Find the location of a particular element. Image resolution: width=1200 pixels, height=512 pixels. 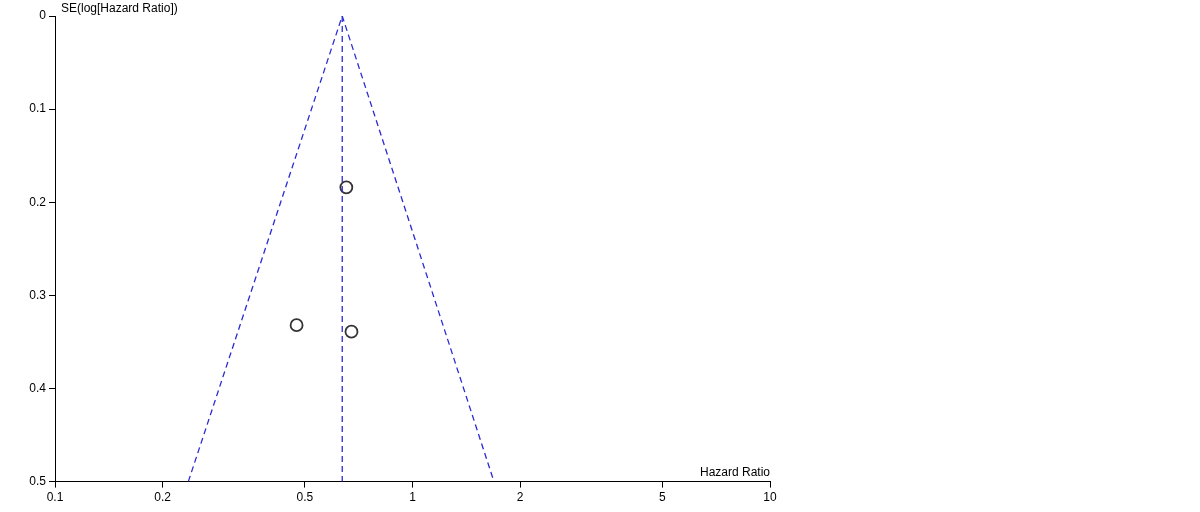

x-tick-label: 0.2 is located at coordinates (163, 497).